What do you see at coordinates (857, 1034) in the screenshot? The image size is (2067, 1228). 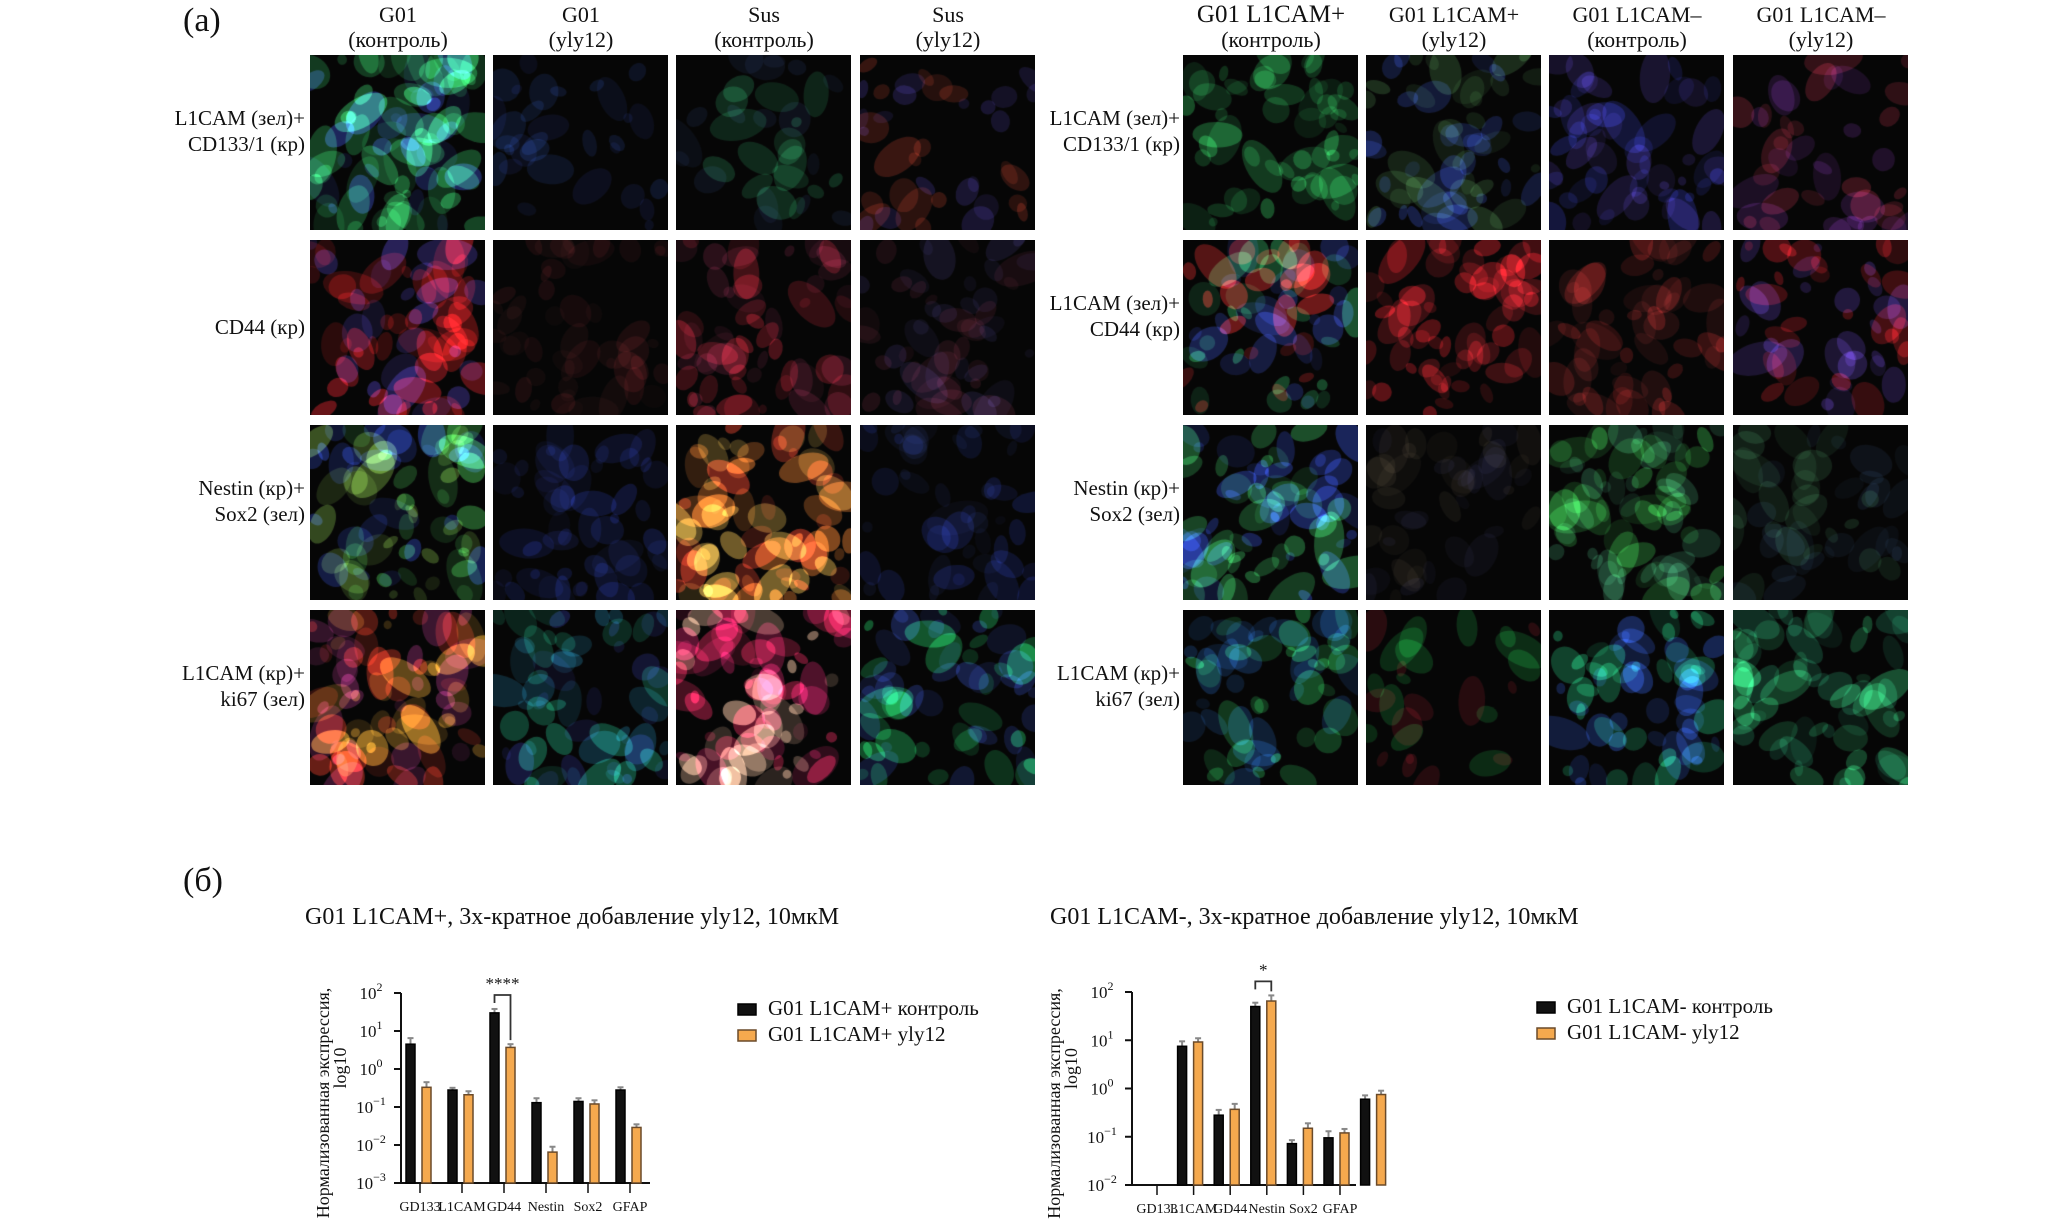 I see `legend-label: G01 L1CAM+ yly12` at bounding box center [857, 1034].